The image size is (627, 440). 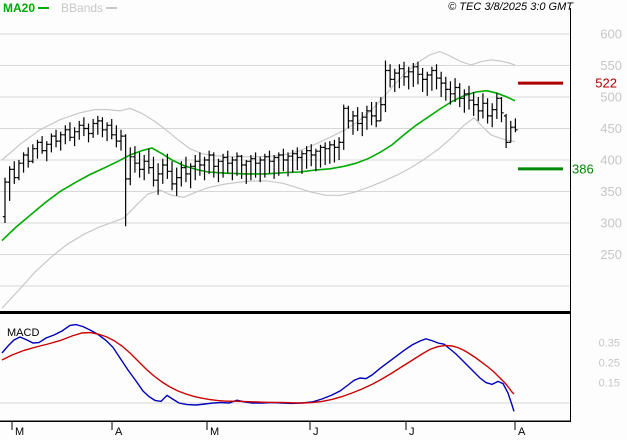 What do you see at coordinates (609, 344) in the screenshot?
I see `macd-tick-label: 0.35` at bounding box center [609, 344].